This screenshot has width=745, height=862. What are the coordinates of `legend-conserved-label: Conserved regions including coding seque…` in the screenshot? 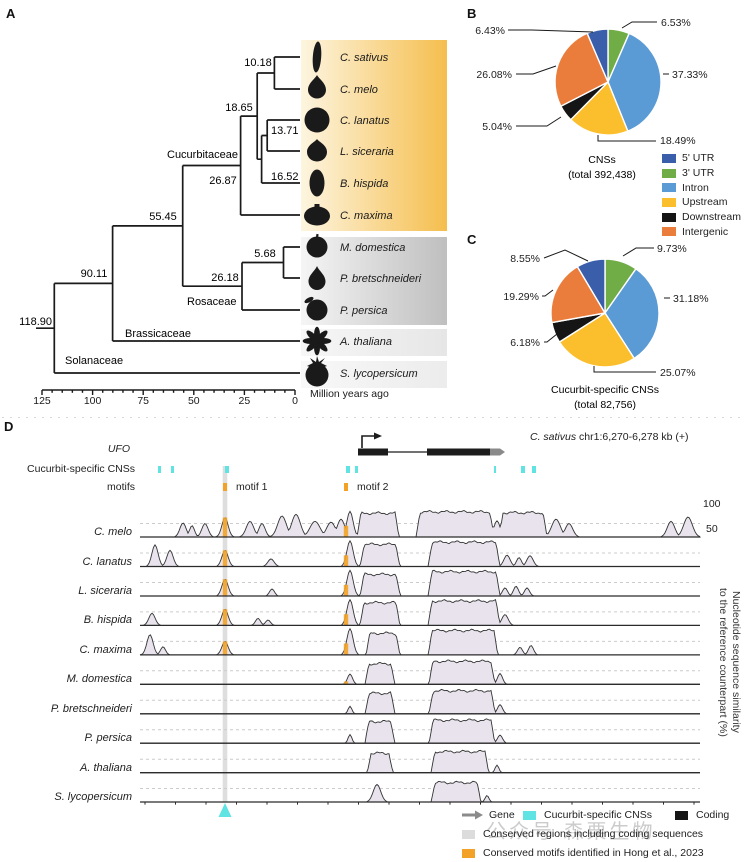 It's located at (593, 834).